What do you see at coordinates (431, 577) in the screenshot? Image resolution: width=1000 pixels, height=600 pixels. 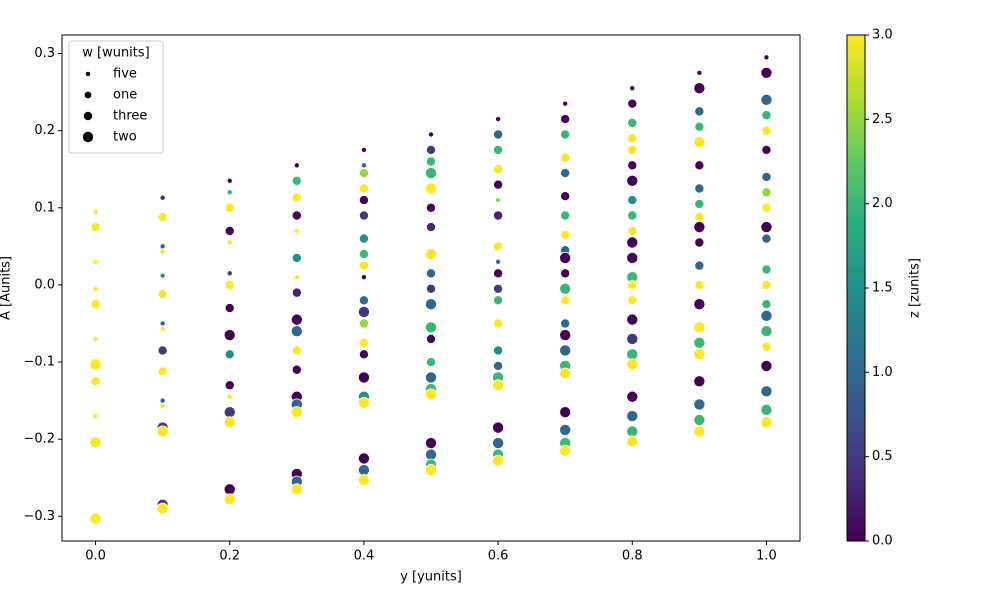 I see `x-axis-label: y [yunits]` at bounding box center [431, 577].